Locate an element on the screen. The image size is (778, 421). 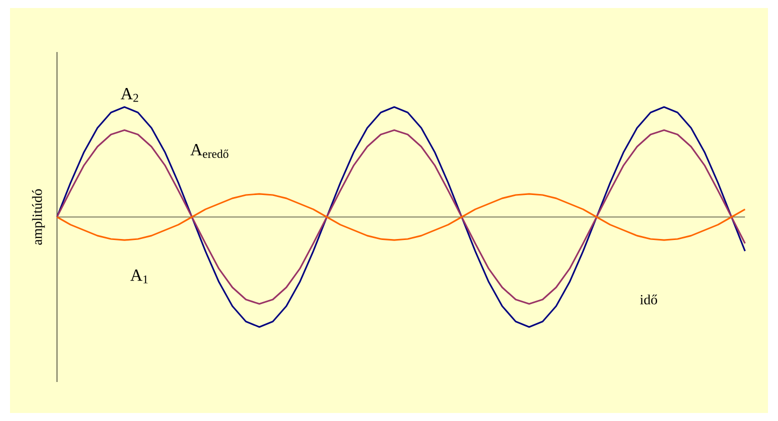
x-axis-title: idő is located at coordinates (649, 299).